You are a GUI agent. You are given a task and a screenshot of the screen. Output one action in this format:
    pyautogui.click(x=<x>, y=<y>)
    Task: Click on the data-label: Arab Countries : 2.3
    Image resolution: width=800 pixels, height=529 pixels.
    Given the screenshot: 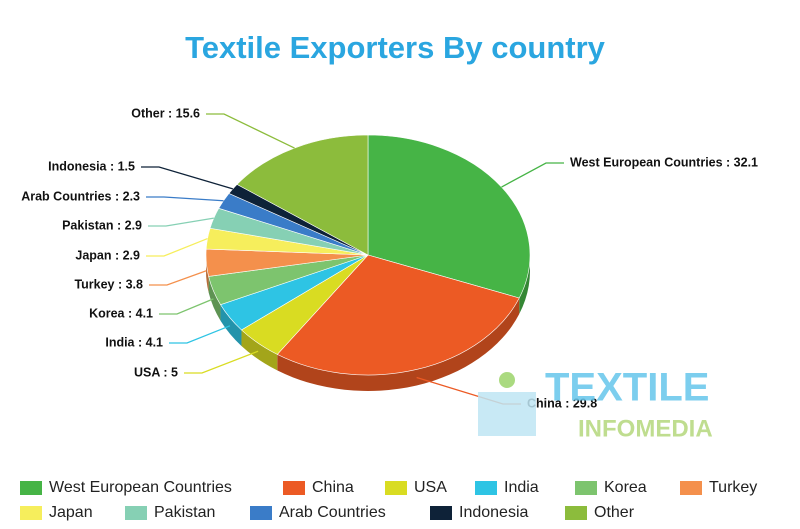 What is the action you would take?
    pyautogui.click(x=80, y=196)
    